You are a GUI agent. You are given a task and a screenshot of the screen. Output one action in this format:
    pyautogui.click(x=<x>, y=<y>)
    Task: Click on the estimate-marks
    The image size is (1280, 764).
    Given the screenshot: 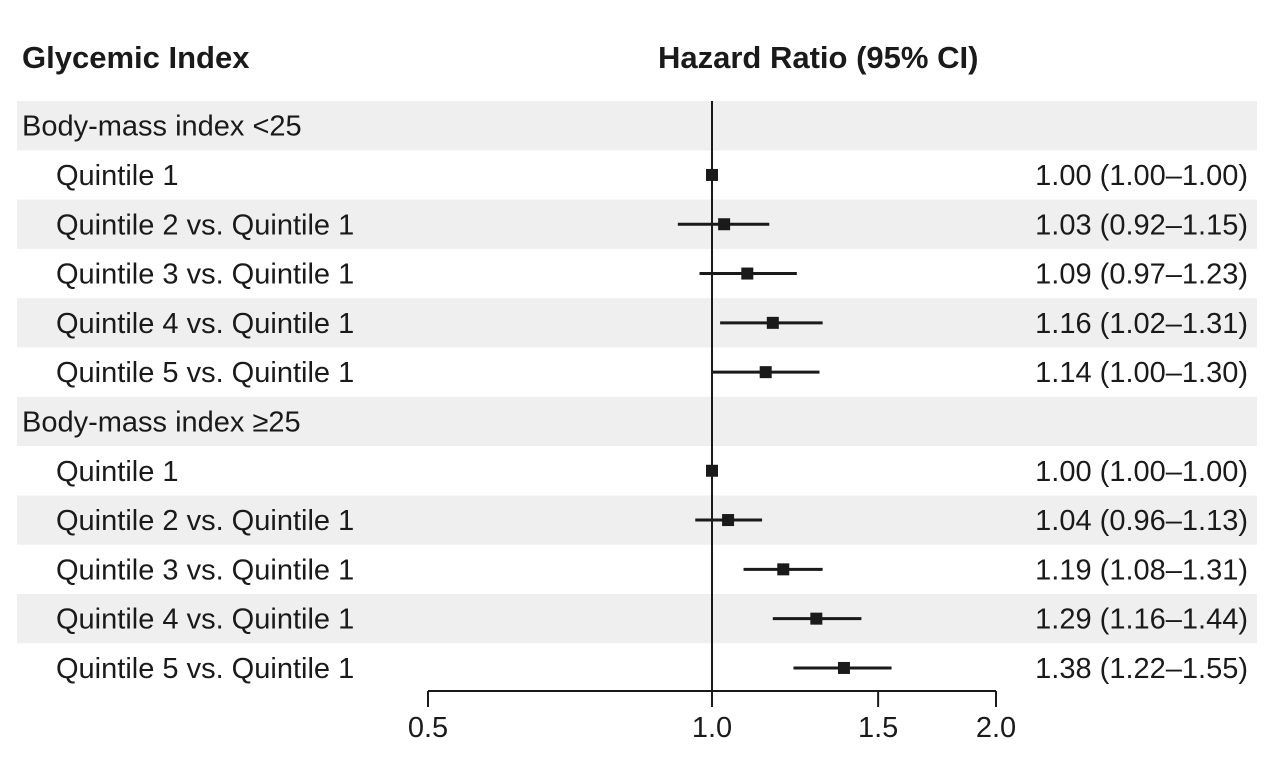 What is the action you would take?
    pyautogui.click(x=784, y=421)
    